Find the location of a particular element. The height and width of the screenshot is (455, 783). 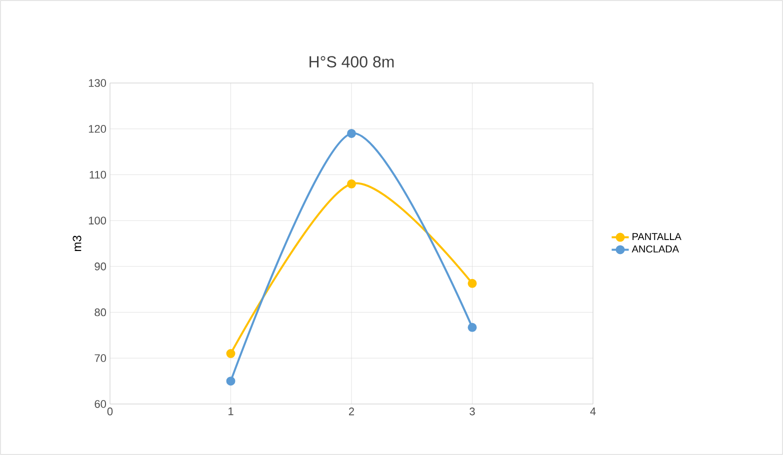

y-tick-label: 90 is located at coordinates (100, 266).